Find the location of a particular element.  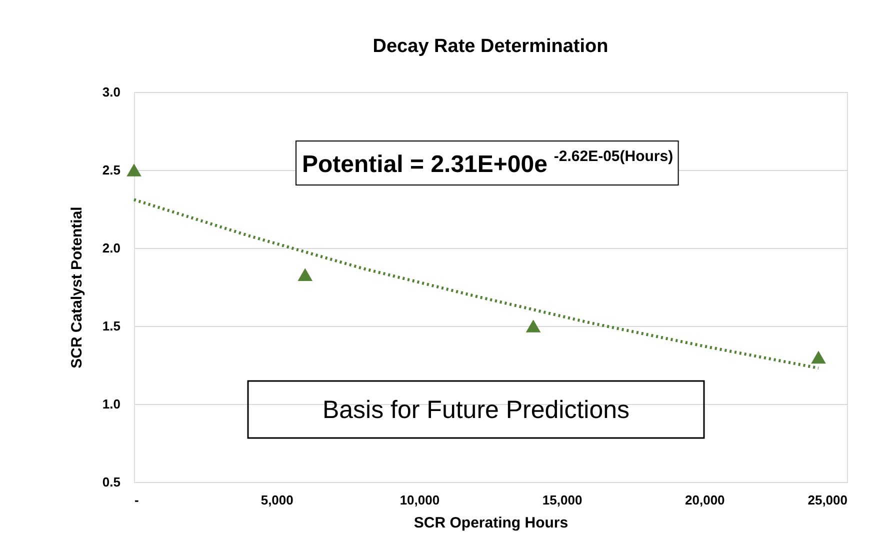

y-tick-label: 2.5 is located at coordinates (111, 170).